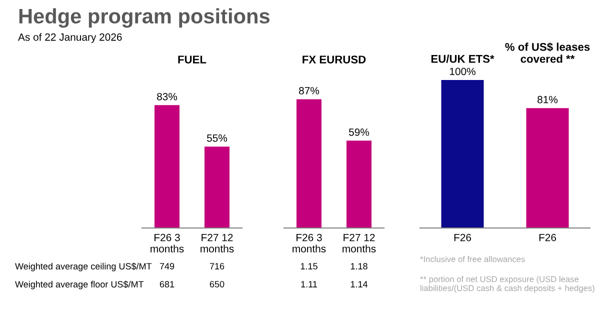 This screenshot has width=606, height=319. What do you see at coordinates (359, 266) in the screenshot?
I see `text: 1.18` at bounding box center [359, 266].